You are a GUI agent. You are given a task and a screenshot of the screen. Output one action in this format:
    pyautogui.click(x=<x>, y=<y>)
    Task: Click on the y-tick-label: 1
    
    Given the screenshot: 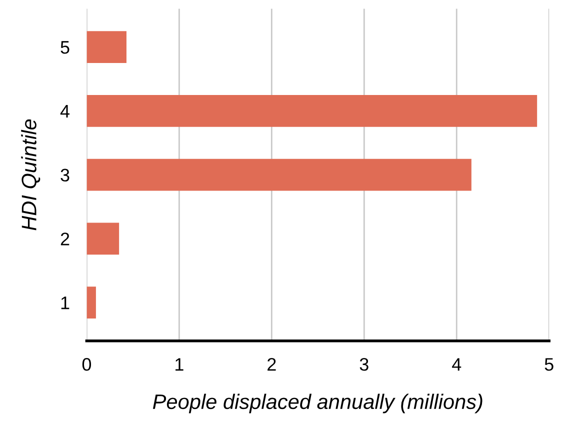 What is the action you would take?
    pyautogui.click(x=65, y=303)
    